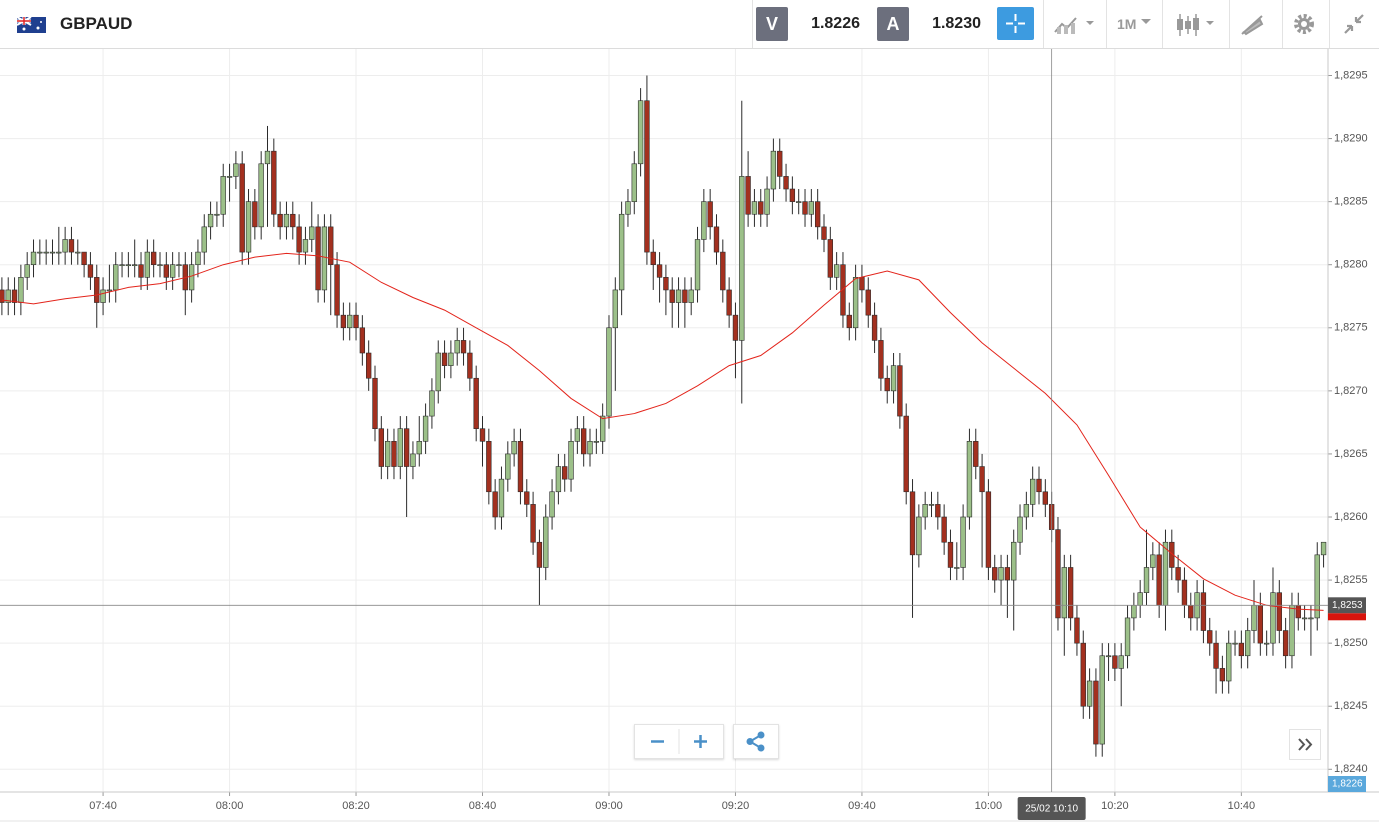 This screenshot has height=826, width=1379. What do you see at coordinates (1351, 202) in the screenshot?
I see `y-tick-label: 1,8285` at bounding box center [1351, 202].